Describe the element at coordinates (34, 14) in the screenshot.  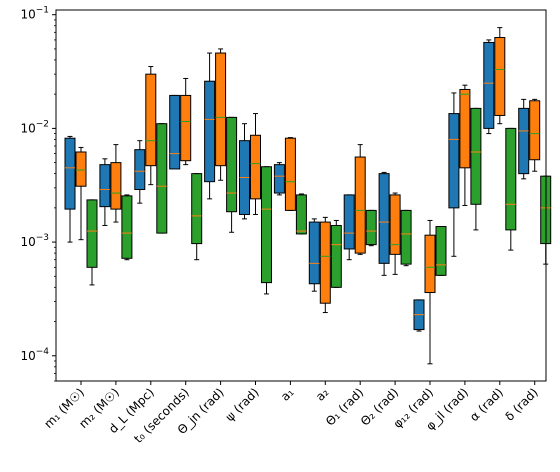
I see `y-tick-label: 10⁻¹` at that location.